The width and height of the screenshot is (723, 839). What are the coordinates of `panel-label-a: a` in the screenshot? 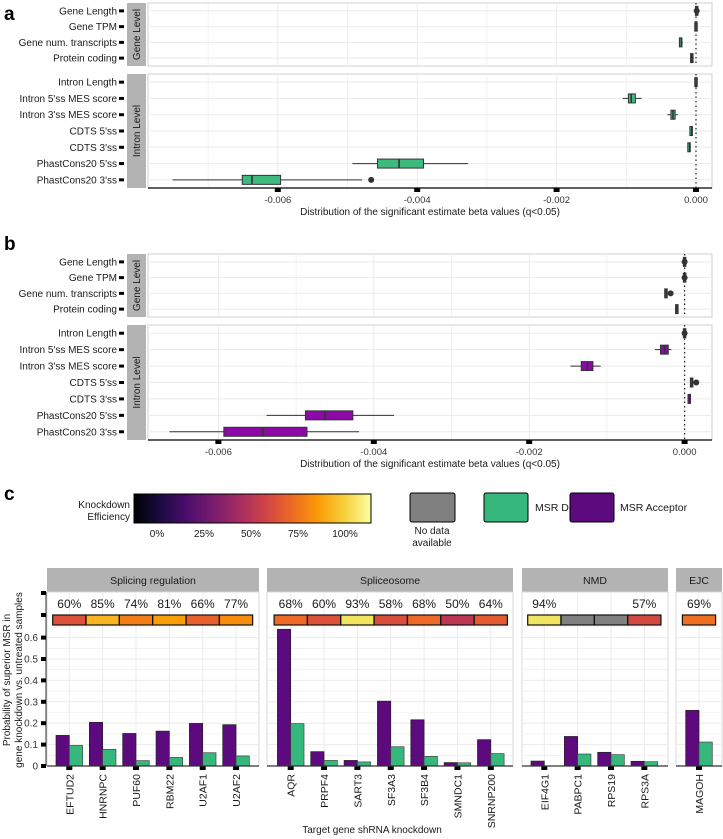 It's located at (9, 14).